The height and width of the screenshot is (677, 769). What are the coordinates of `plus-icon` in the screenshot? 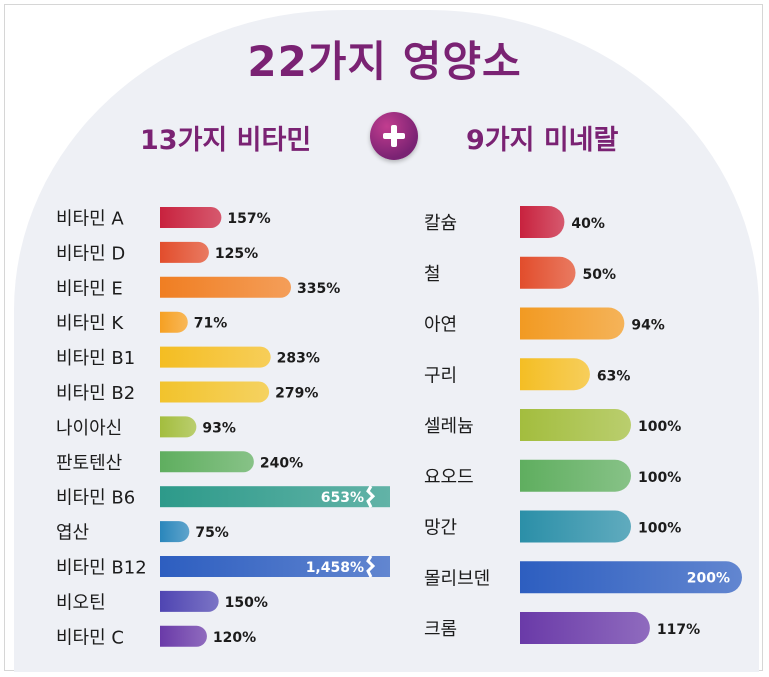 It's located at (394, 136).